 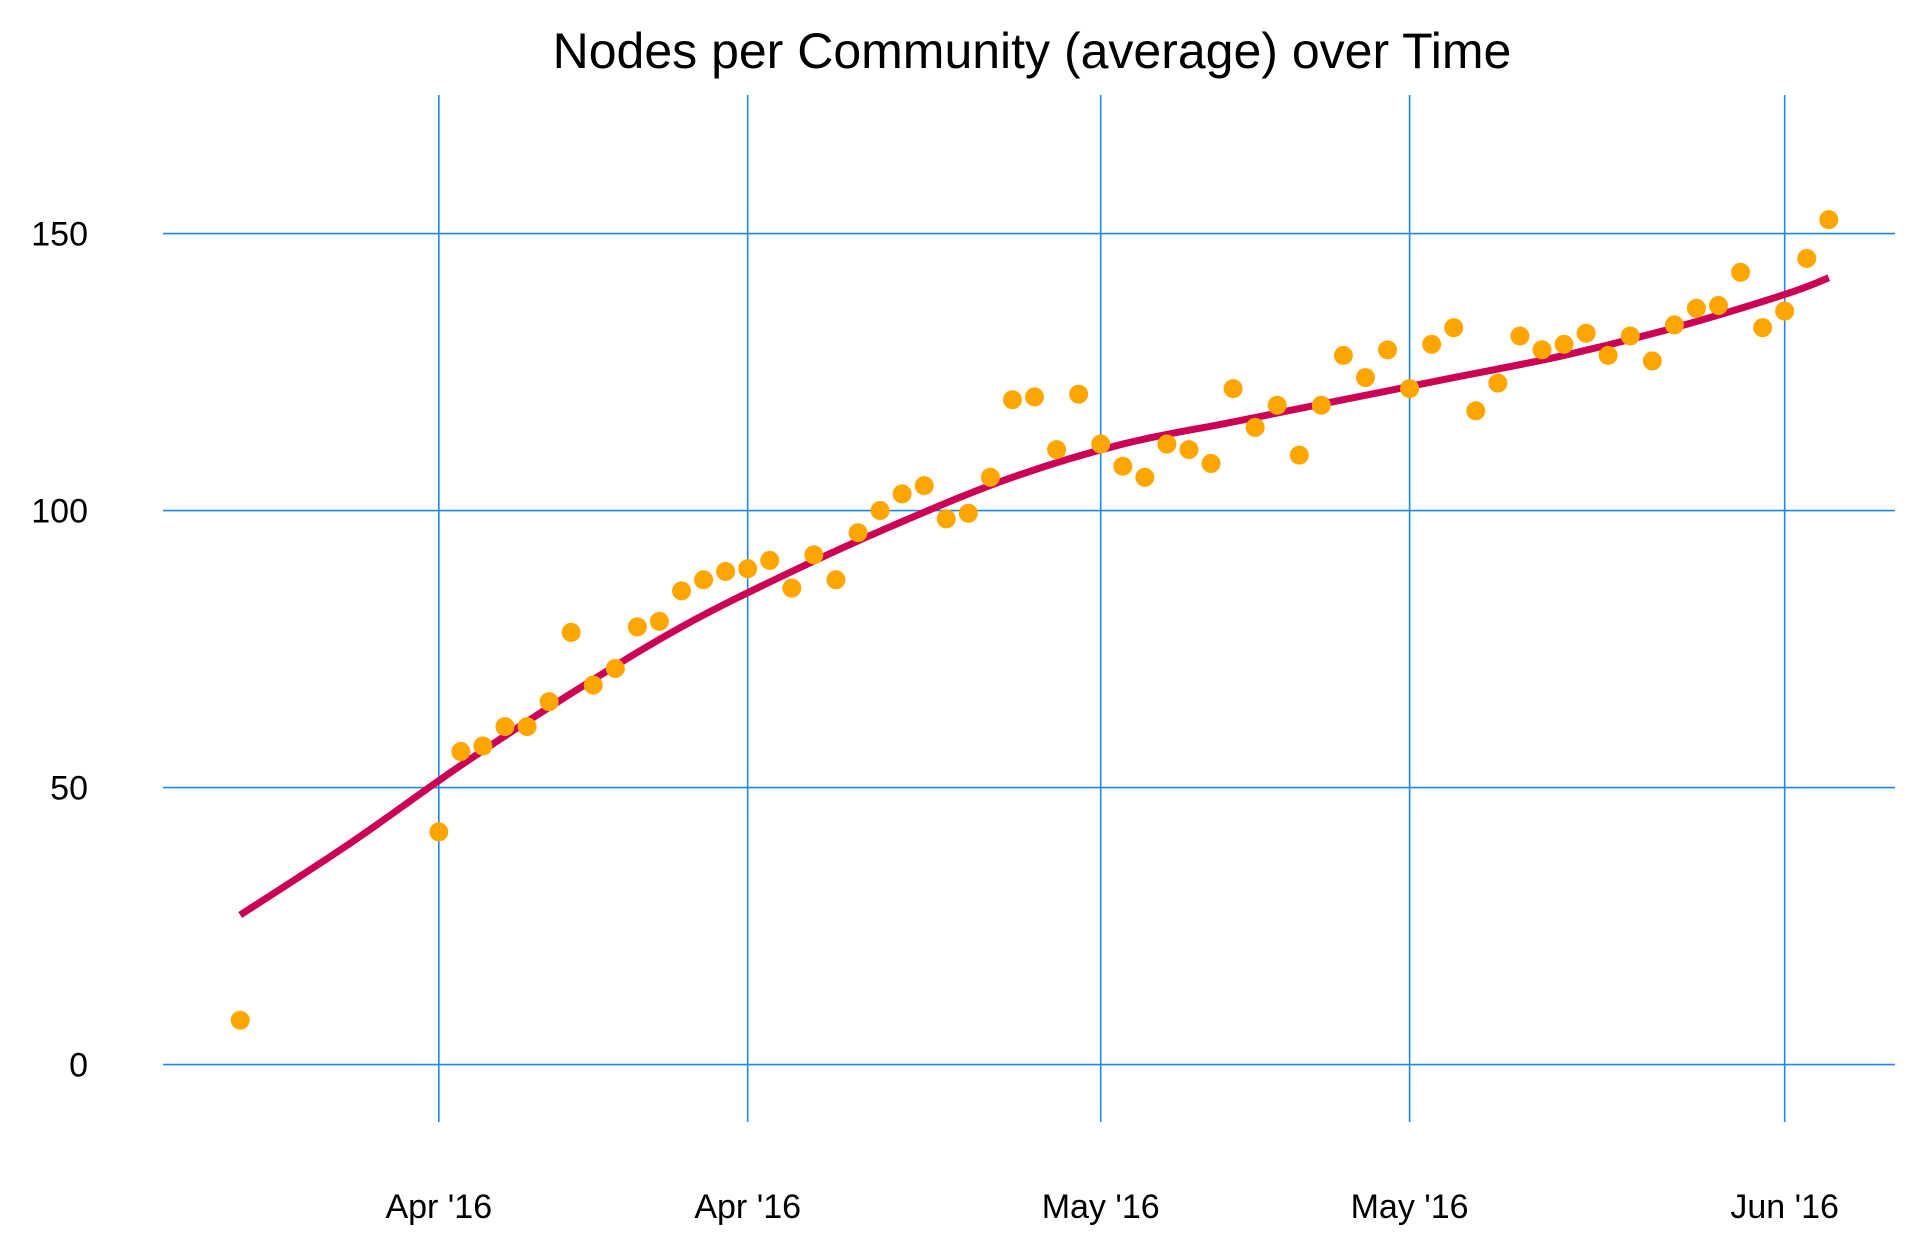 I want to click on y-tick-label: 100, so click(x=59, y=512).